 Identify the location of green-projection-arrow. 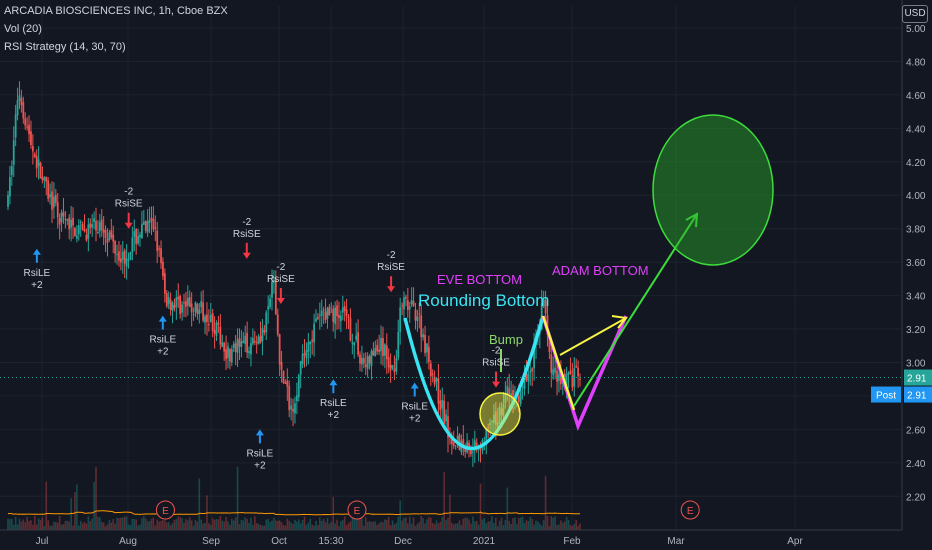
(635, 310).